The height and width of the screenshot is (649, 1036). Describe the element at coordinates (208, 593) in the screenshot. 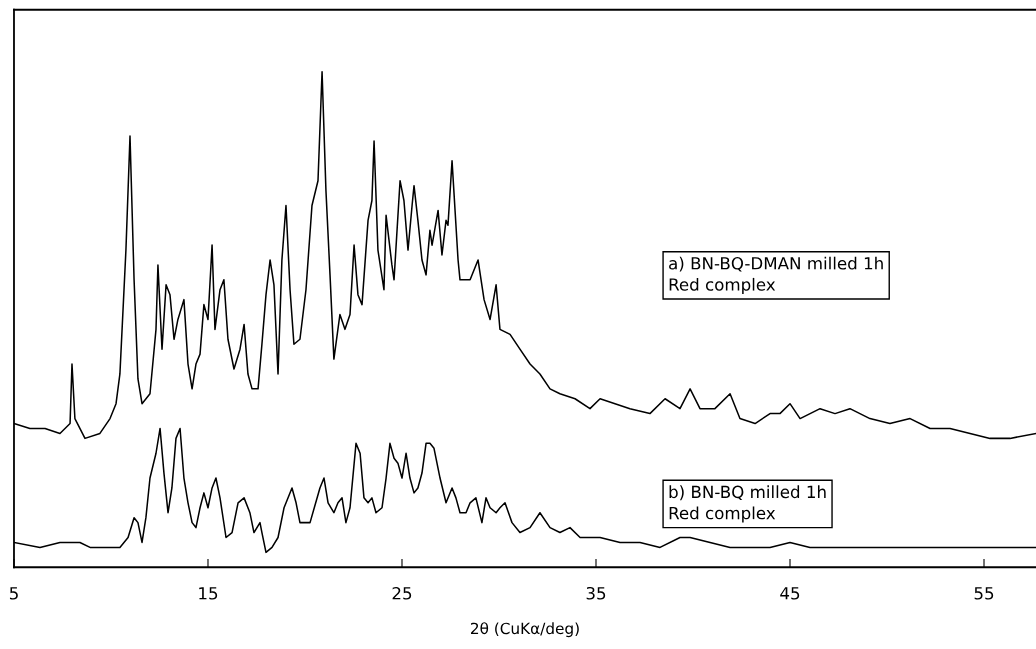

I see `x-tick-label: 15` at that location.